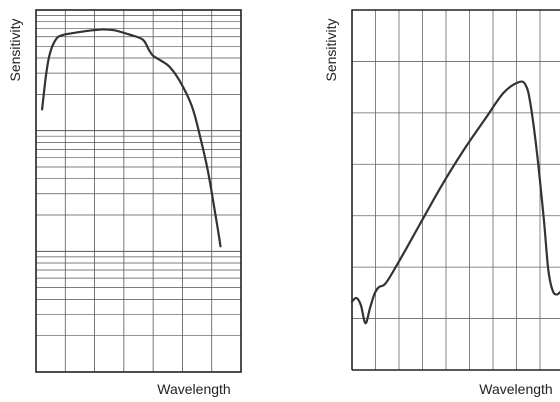  I want to click on y-axis-title-right: Sensitivity, so click(331, 49).